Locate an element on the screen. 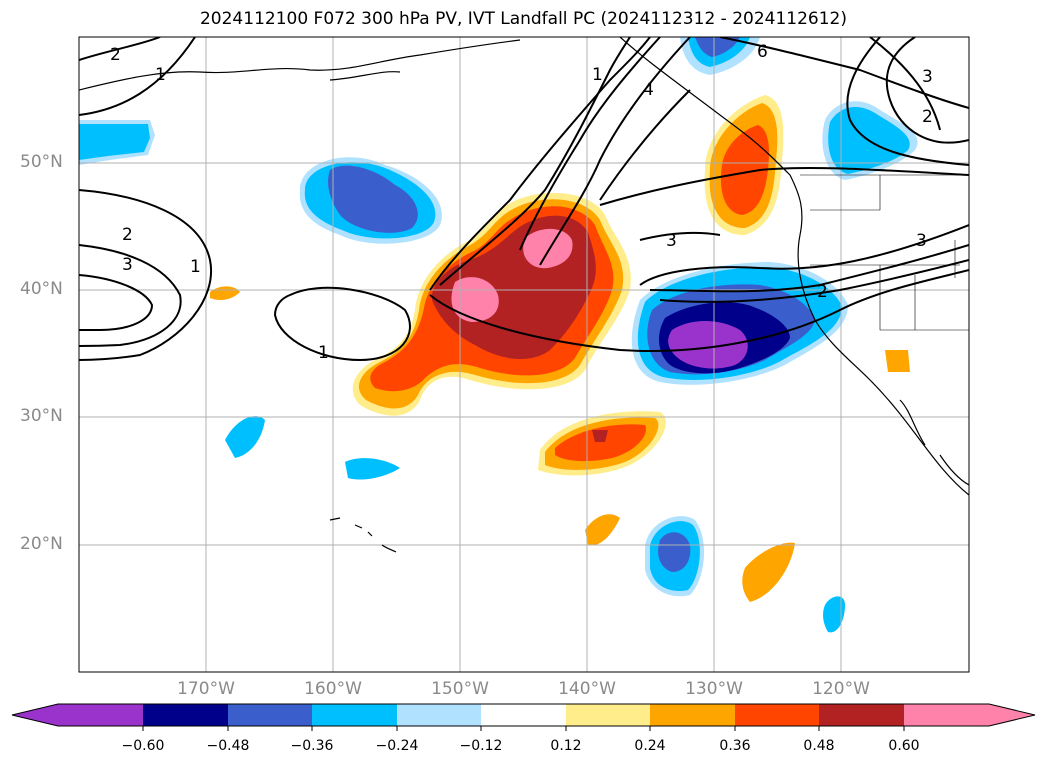 This screenshot has width=1047, height=765. shade-east-negative is located at coordinates (739, 323).